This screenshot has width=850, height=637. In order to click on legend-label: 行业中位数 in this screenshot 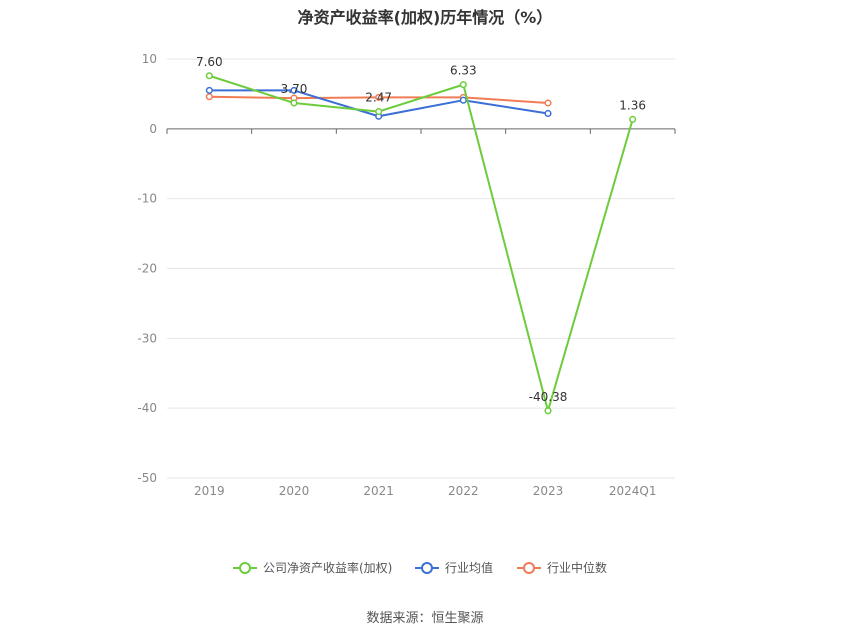, I will do `click(577, 567)`.